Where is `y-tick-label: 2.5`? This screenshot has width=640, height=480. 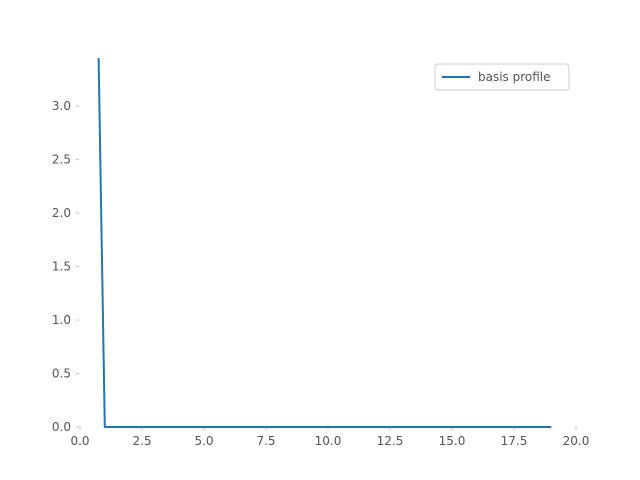 y-tick-label: 2.5 is located at coordinates (61, 160).